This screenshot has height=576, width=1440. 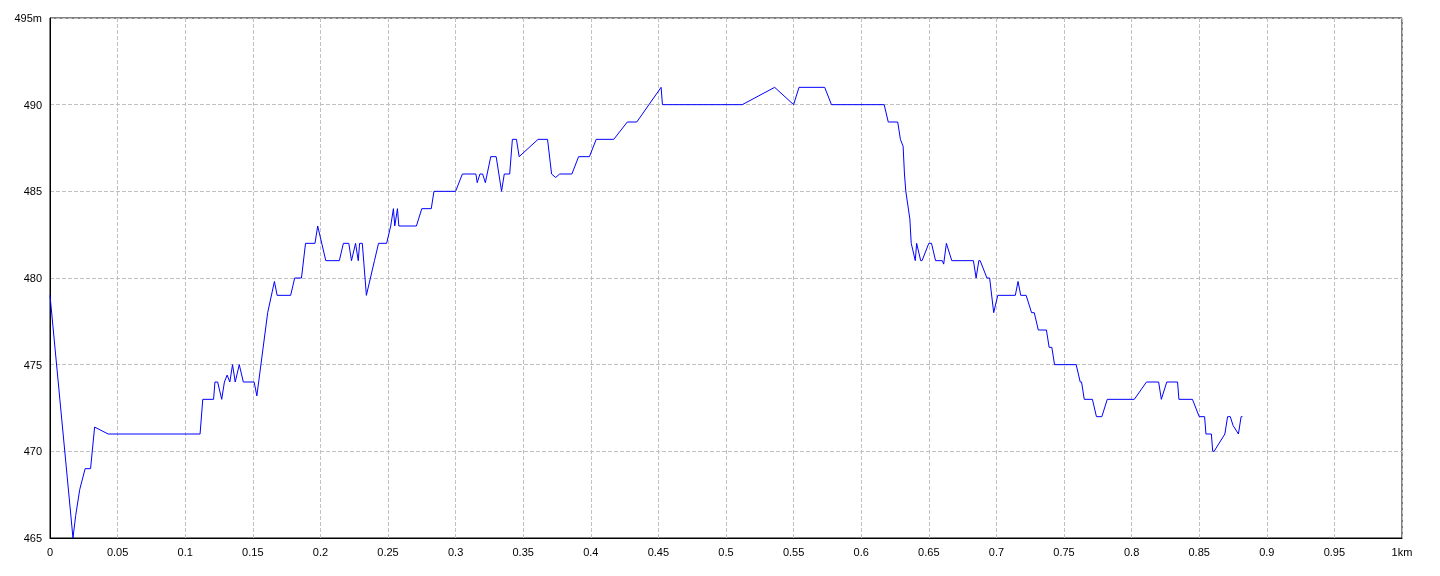 I want to click on x-tick-label: 0.5, so click(x=726, y=551).